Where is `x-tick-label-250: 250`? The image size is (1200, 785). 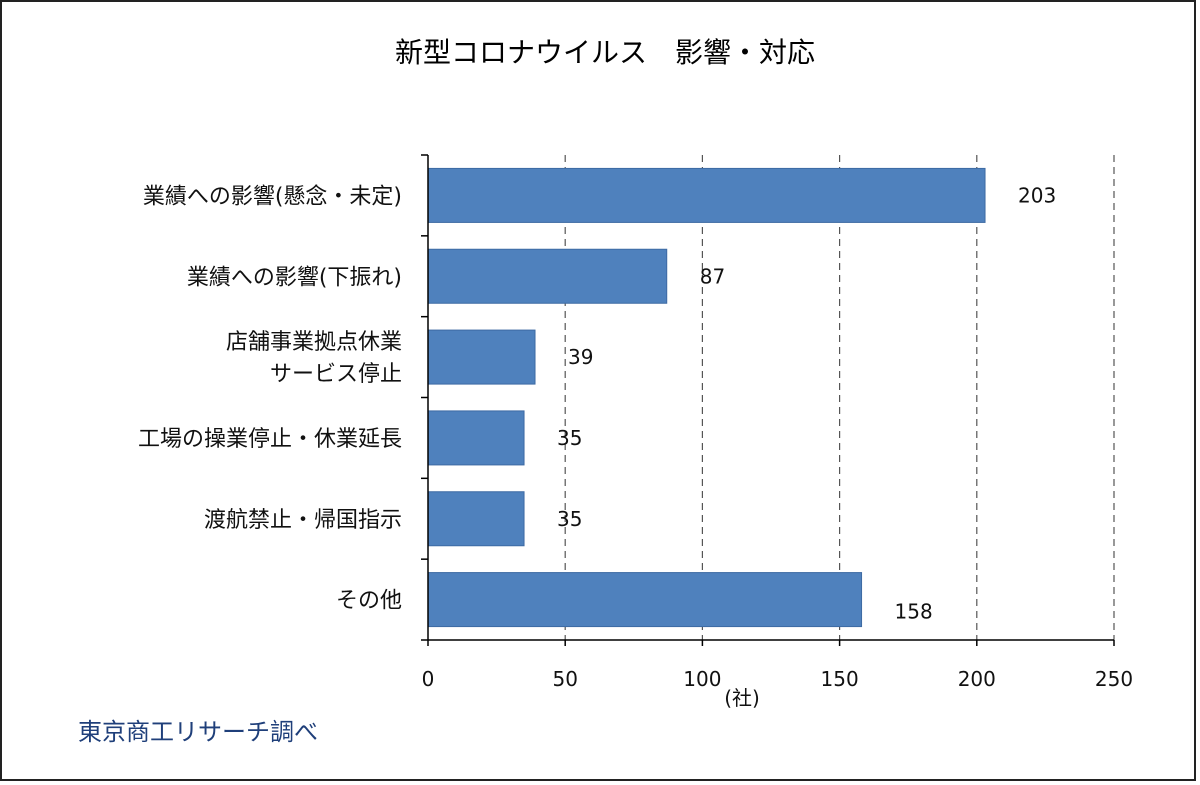 x-tick-label-250: 250 is located at coordinates (1114, 679).